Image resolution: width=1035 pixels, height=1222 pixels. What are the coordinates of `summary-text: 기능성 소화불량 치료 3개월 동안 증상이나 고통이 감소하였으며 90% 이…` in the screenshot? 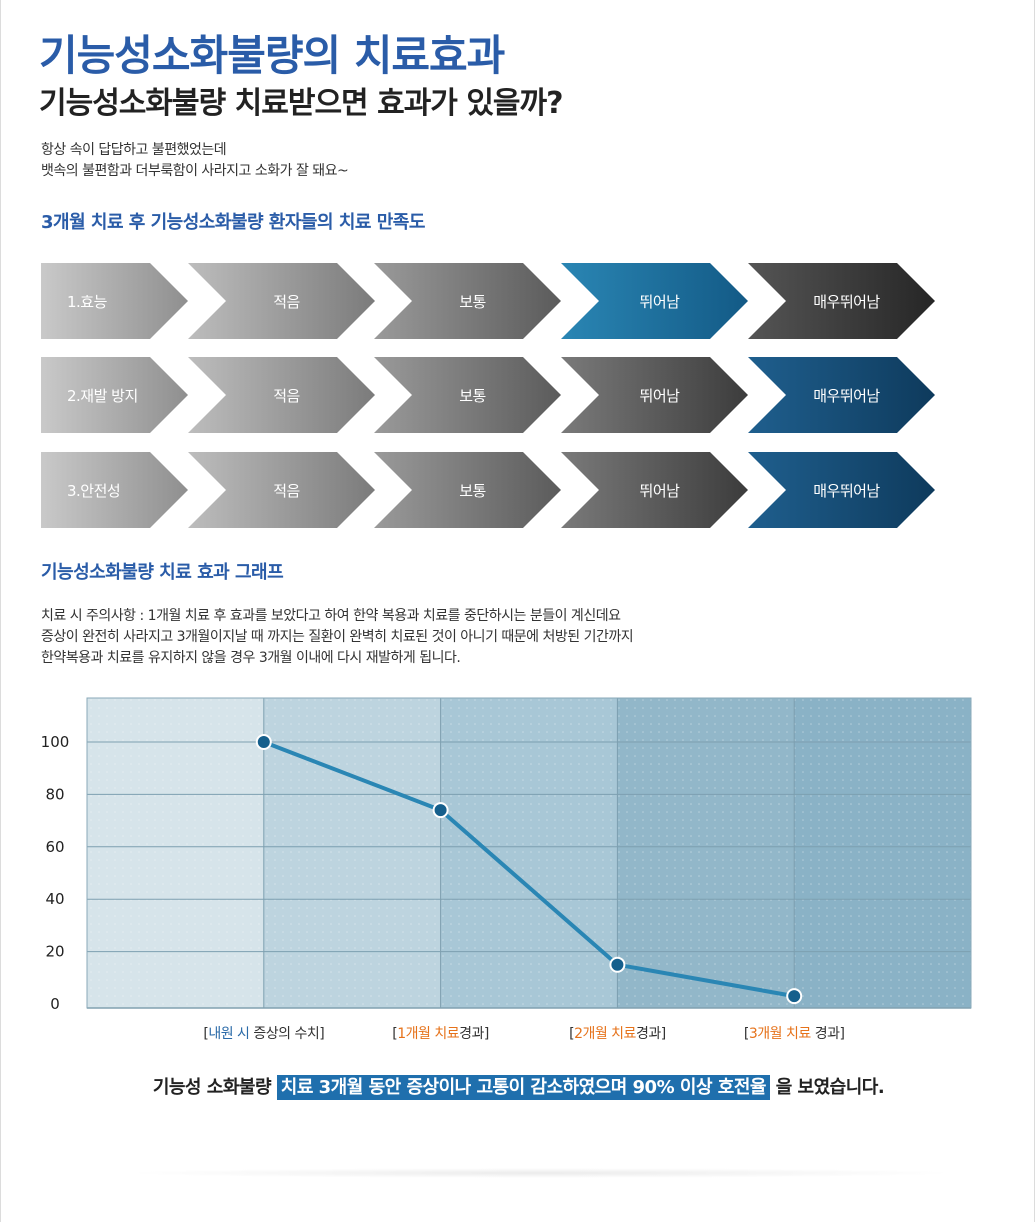 It's located at (518, 1086).